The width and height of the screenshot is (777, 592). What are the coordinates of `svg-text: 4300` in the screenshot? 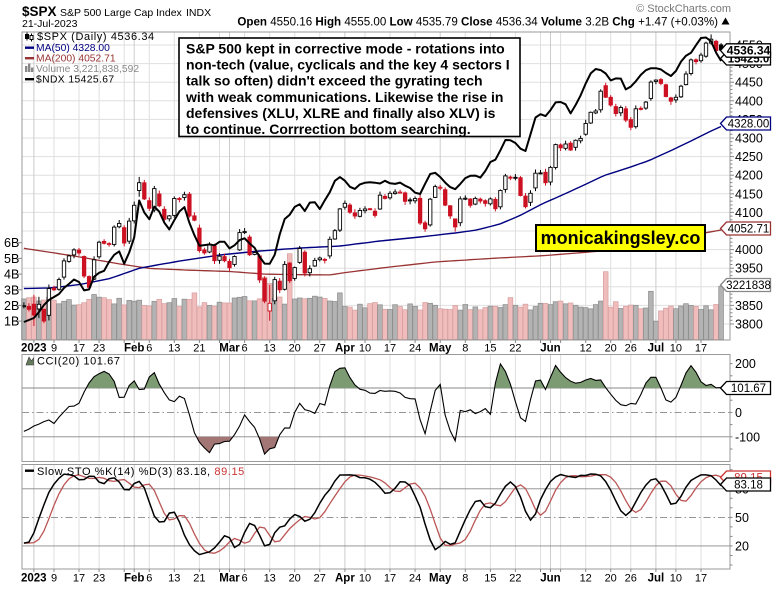 It's located at (749, 139).